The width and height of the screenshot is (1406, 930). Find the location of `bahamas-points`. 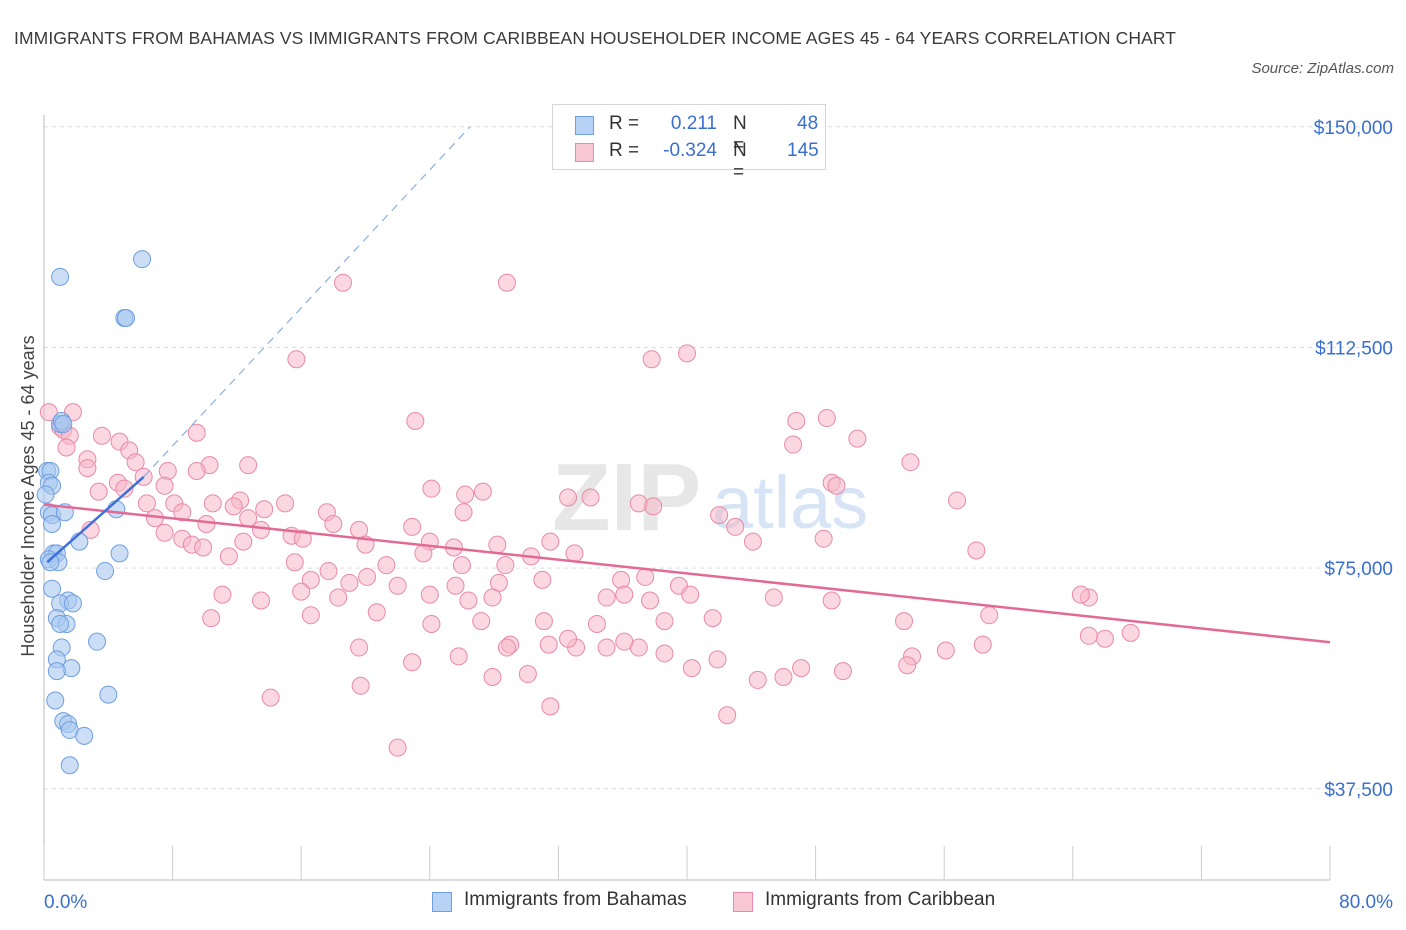

bahamas-points is located at coordinates (94, 512).